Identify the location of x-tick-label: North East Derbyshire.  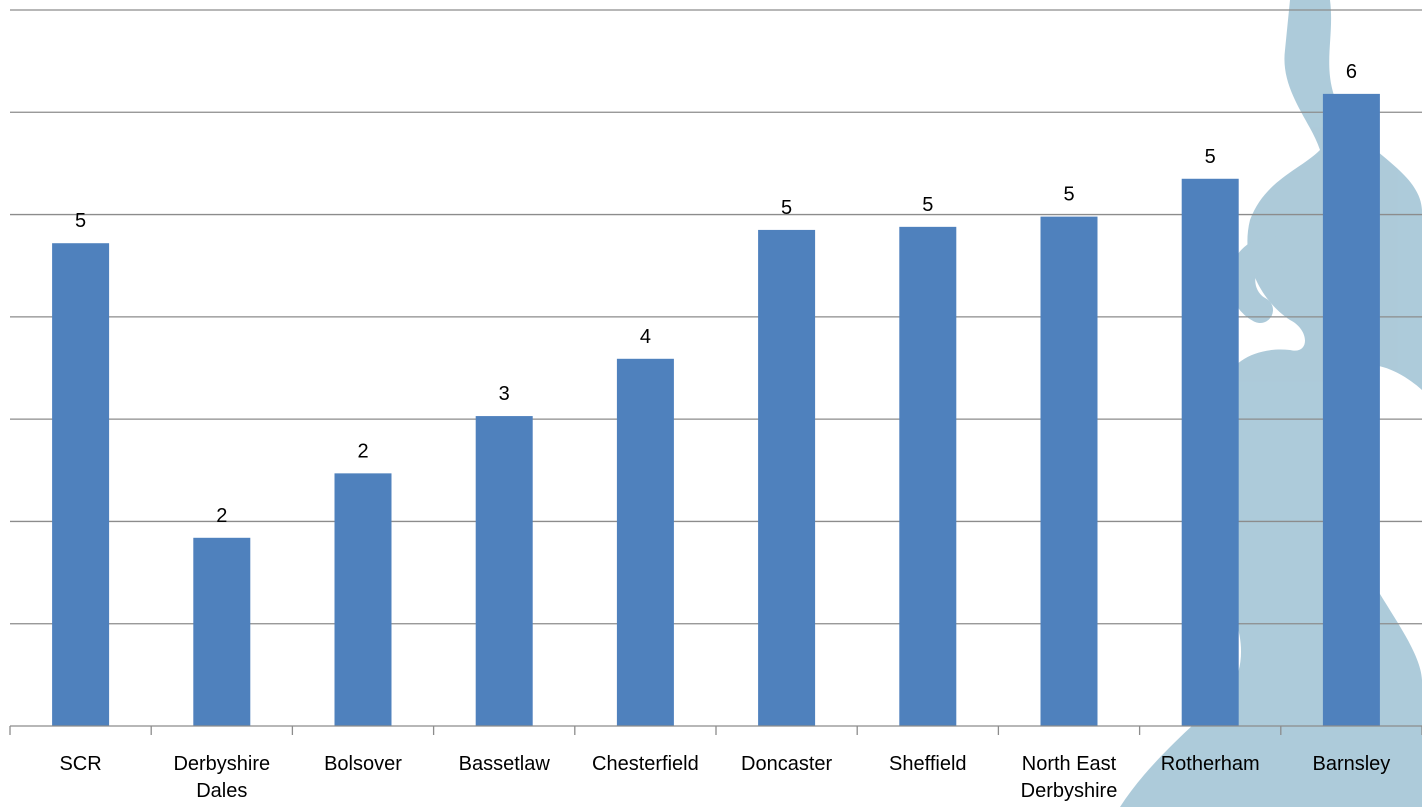
(1069, 777).